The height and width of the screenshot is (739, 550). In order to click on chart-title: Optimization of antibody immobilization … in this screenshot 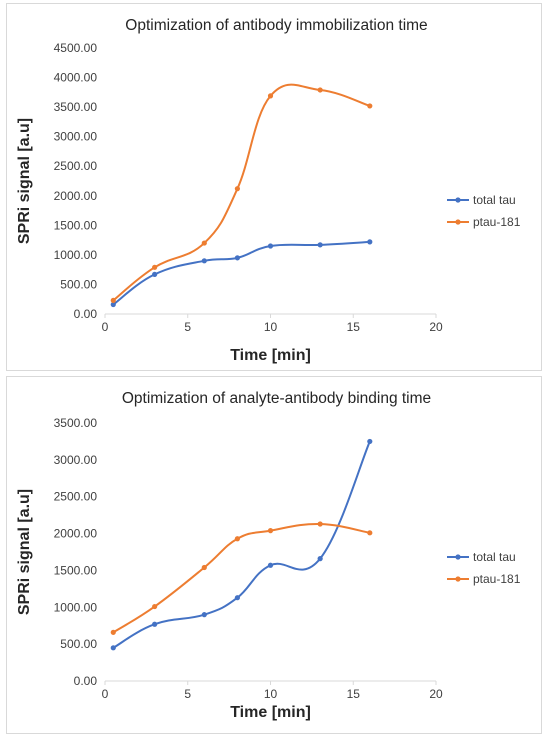, I will do `click(276, 25)`.